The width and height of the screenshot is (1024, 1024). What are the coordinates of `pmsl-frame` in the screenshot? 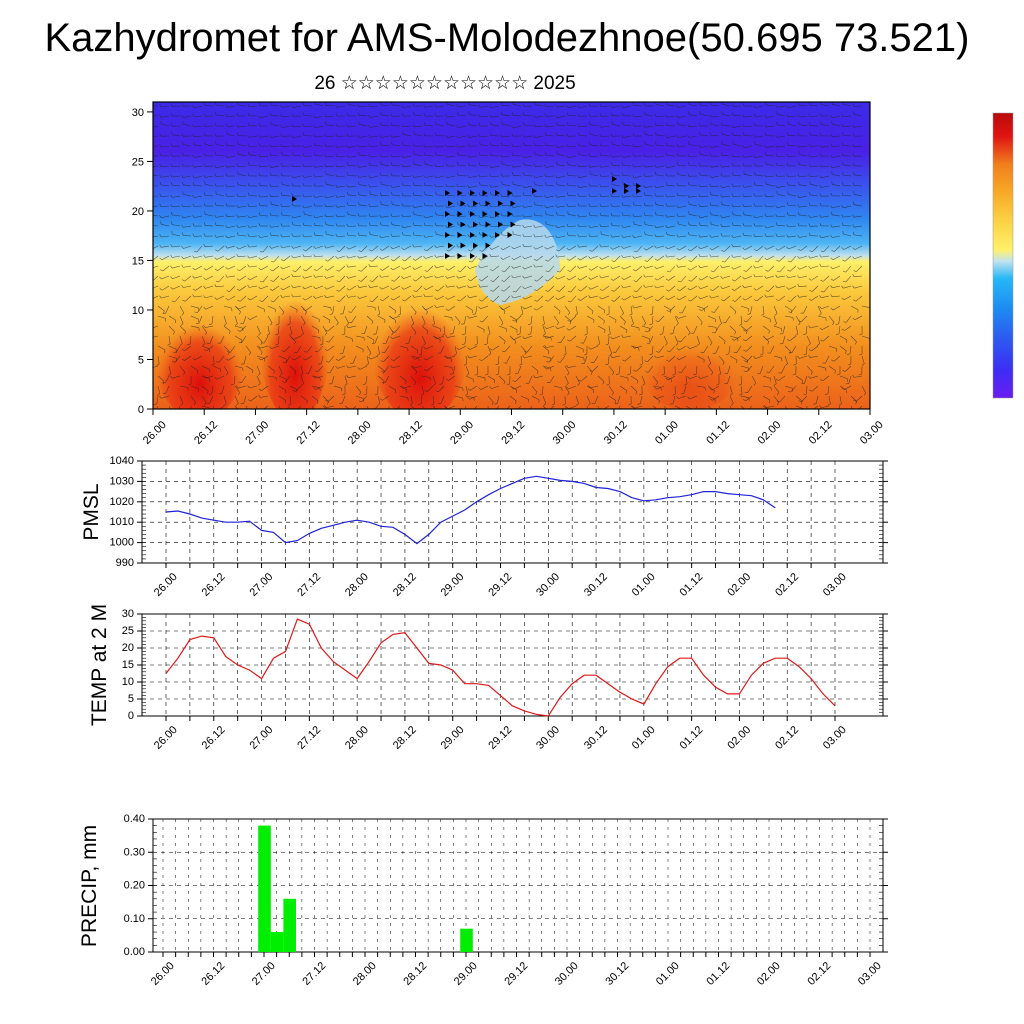 It's located at (512, 512).